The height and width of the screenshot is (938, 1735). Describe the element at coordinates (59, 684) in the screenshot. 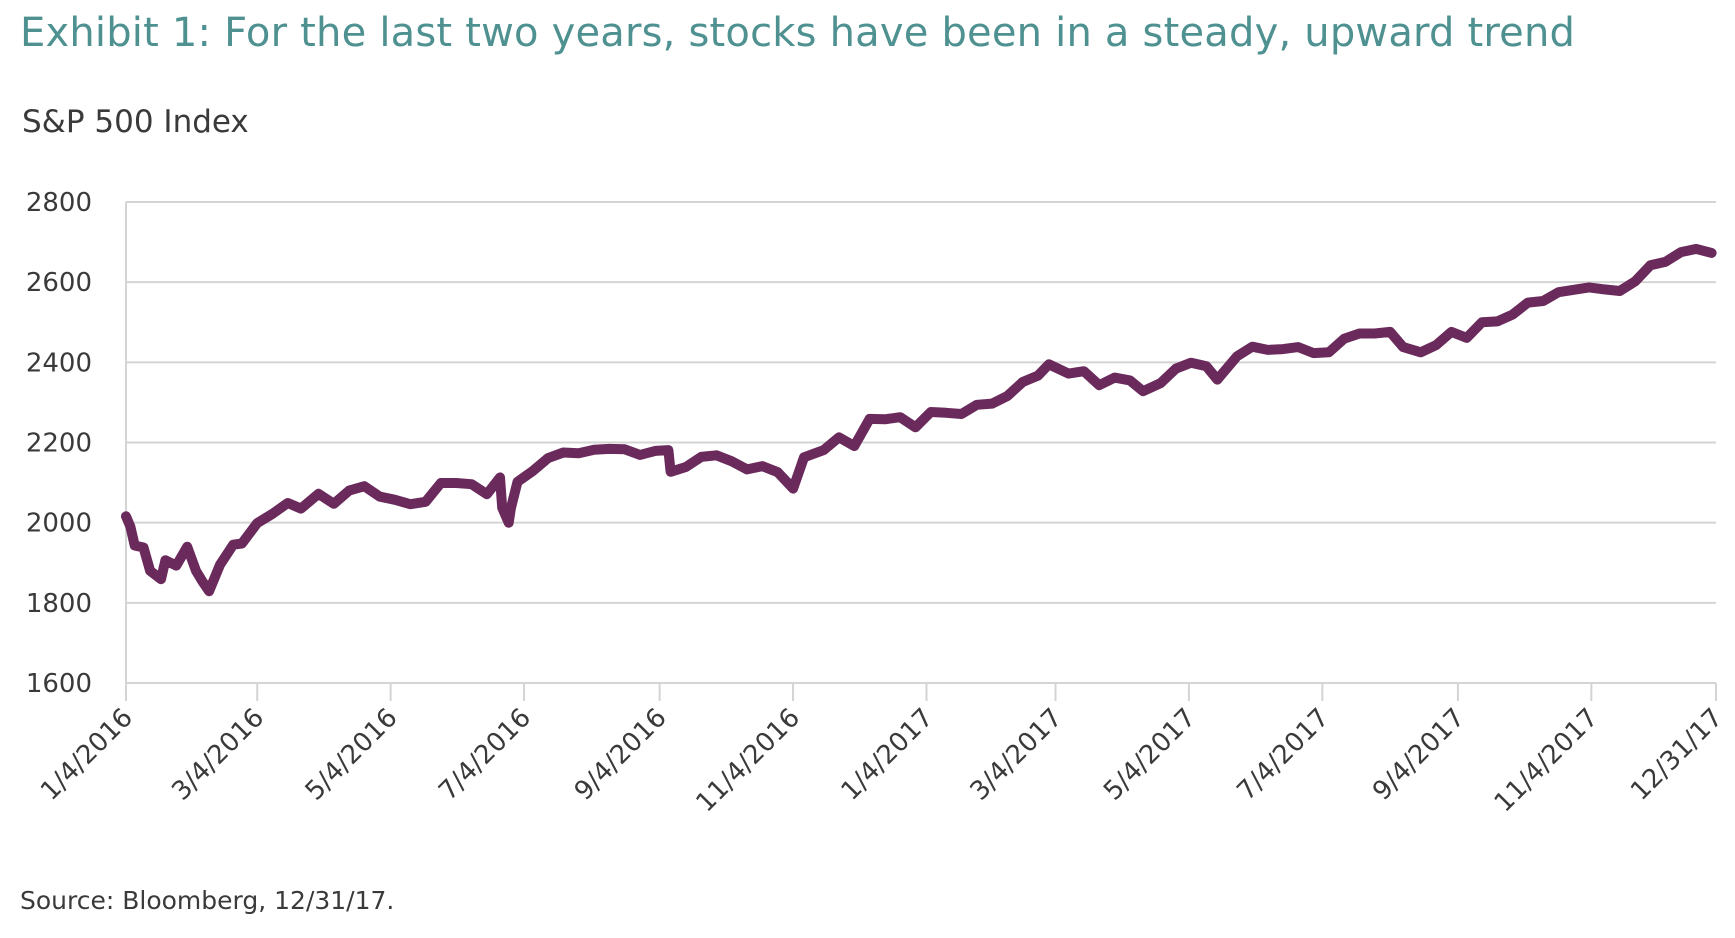

I see `y-tick-label: 1600` at that location.